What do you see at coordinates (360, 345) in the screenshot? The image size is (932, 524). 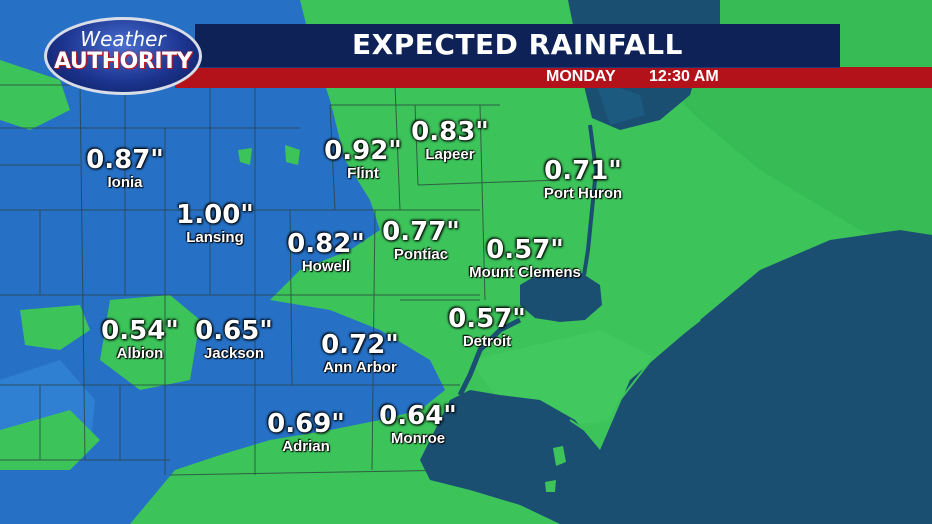 I see `rainfall-value: 0.72"` at bounding box center [360, 345].